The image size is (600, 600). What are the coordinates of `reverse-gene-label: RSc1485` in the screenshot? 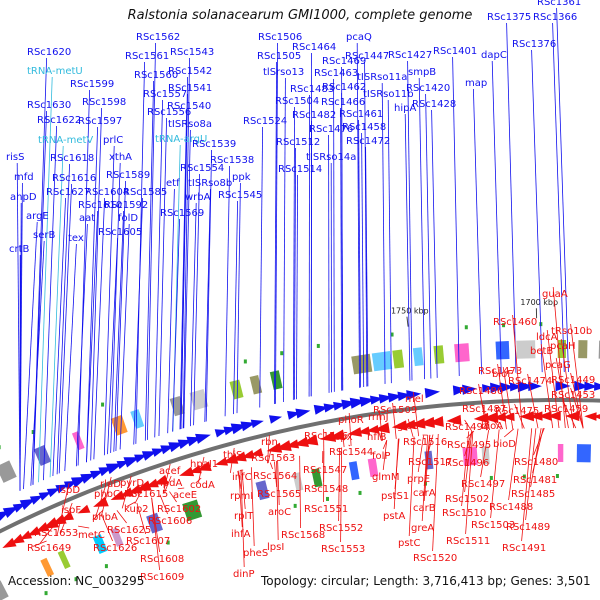 It's located at (533, 494).